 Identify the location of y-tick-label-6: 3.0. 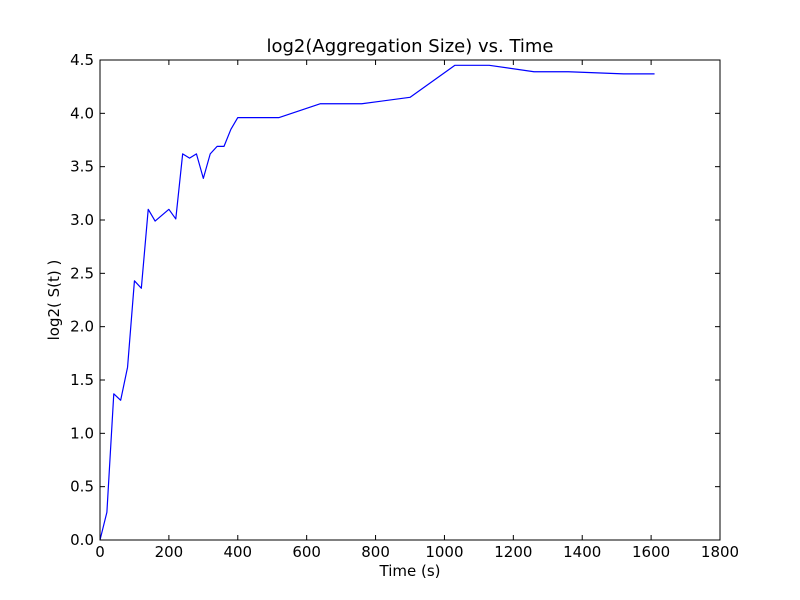
(82, 220).